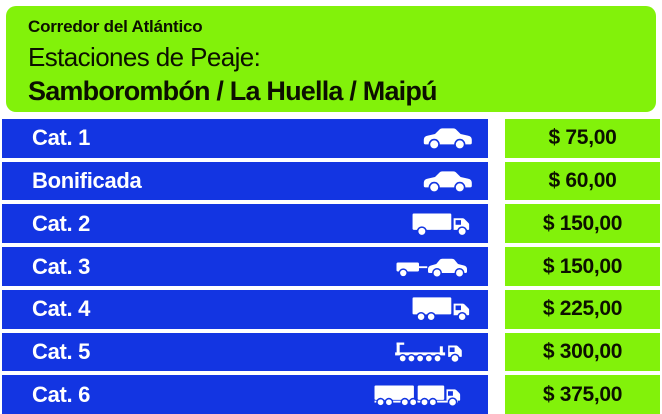  I want to click on three-axle-truck-icon, so click(442, 309).